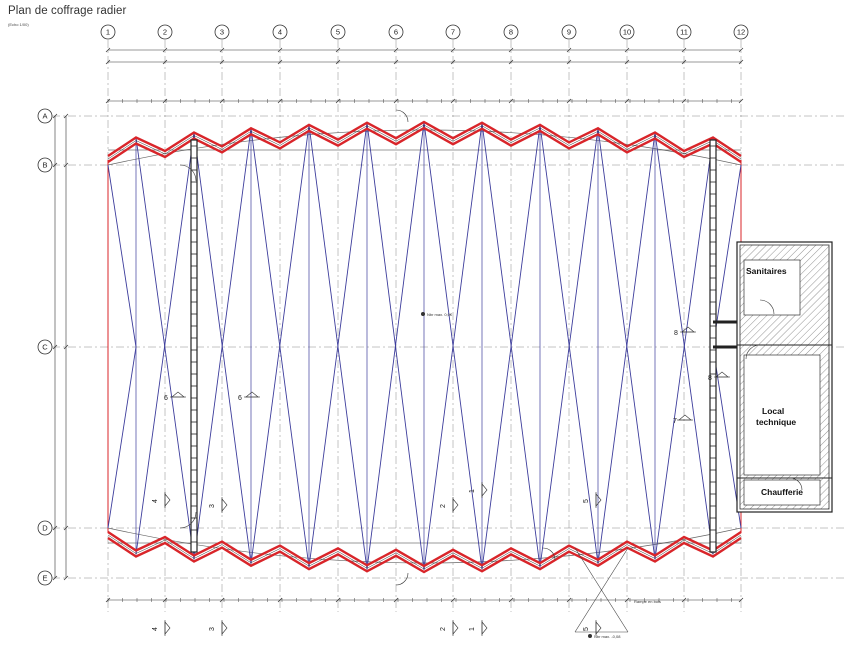 The image size is (844, 654). What do you see at coordinates (675, 421) in the screenshot?
I see `section-label: 7` at bounding box center [675, 421].